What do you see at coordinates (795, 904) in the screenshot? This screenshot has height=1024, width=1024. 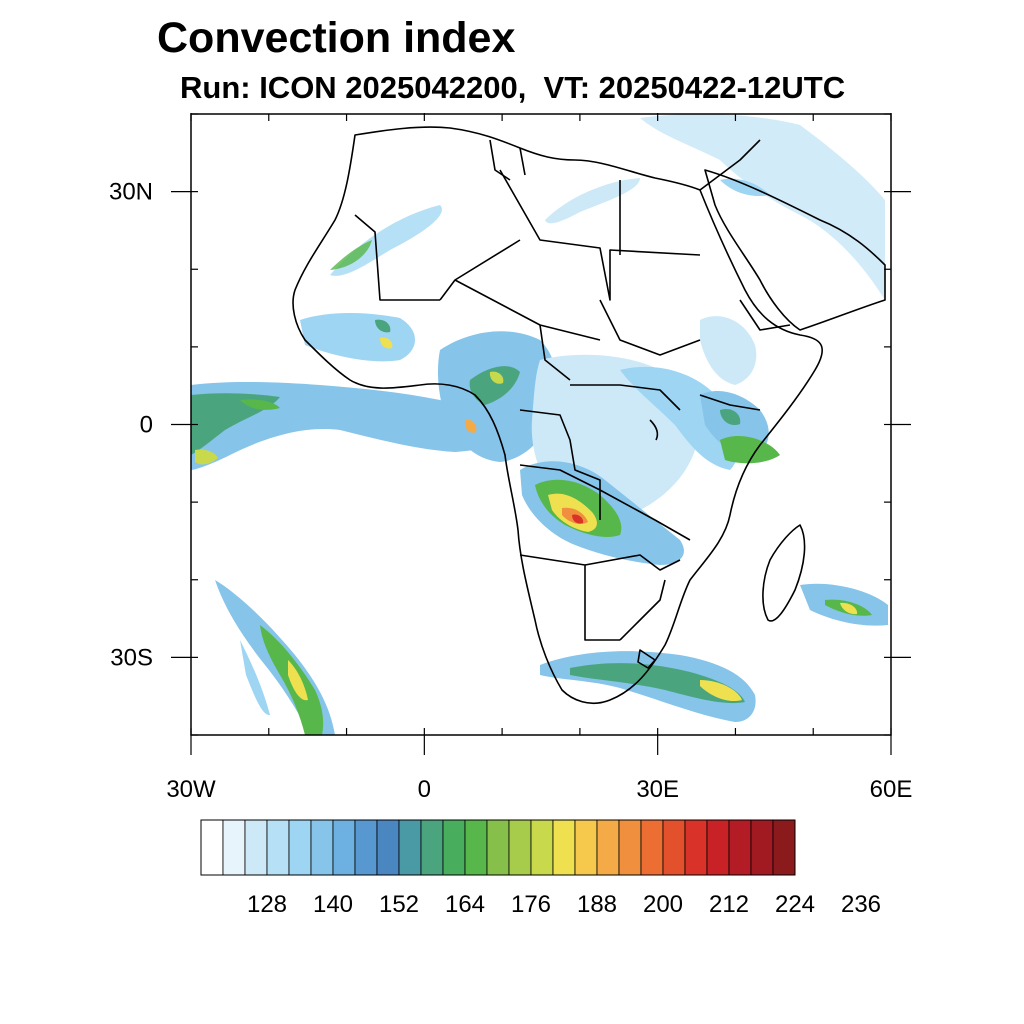 I see `colorbar-label: 224` at bounding box center [795, 904].